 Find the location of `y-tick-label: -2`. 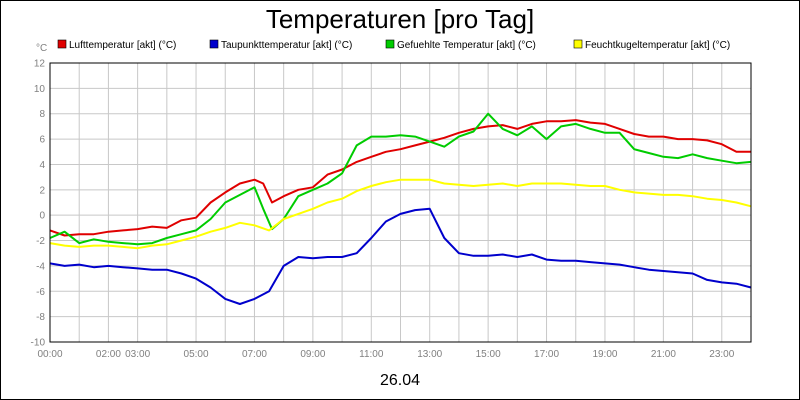

y-tick-label: -2 is located at coordinates (40, 241).